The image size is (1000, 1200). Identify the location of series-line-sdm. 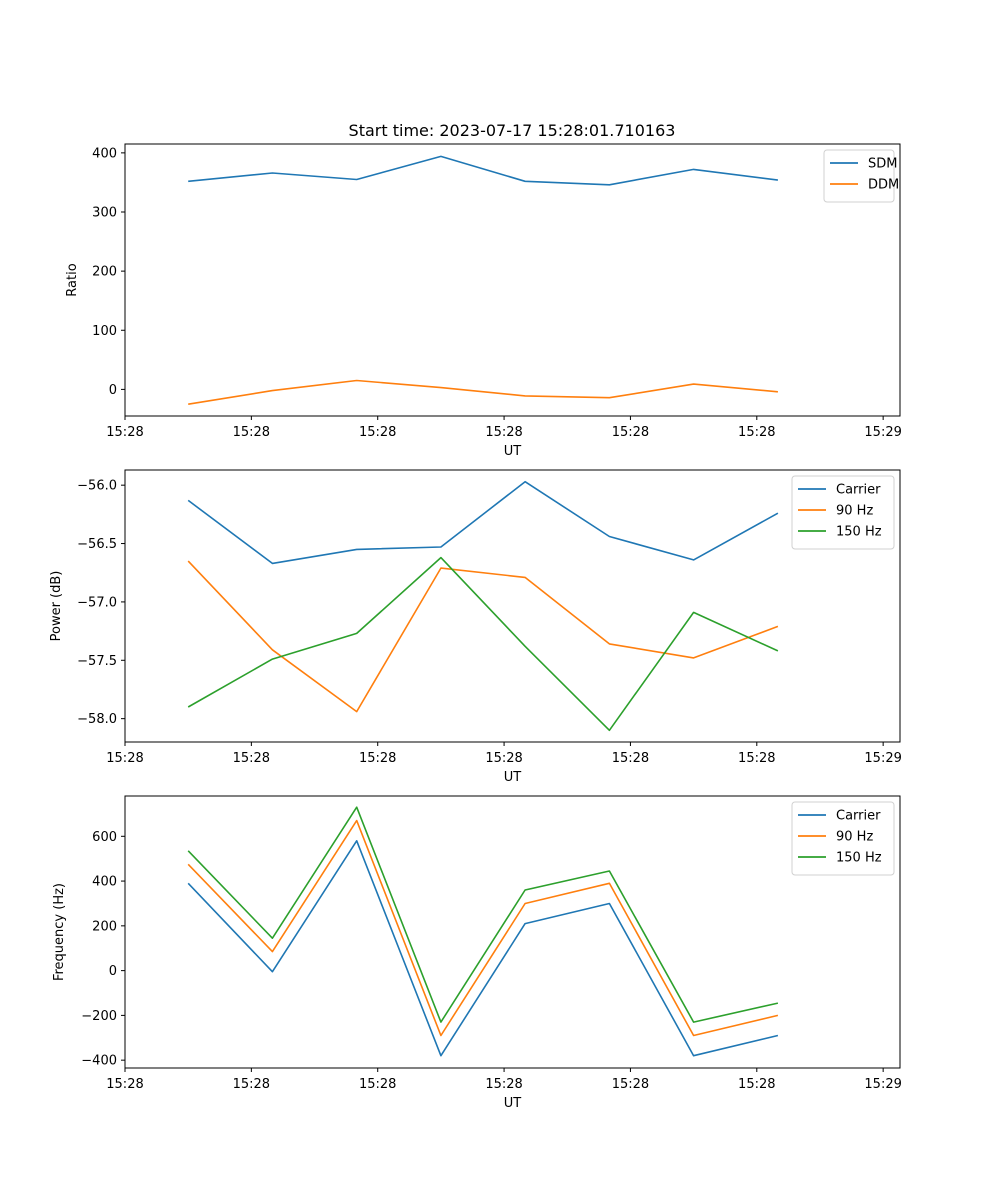
(483, 170).